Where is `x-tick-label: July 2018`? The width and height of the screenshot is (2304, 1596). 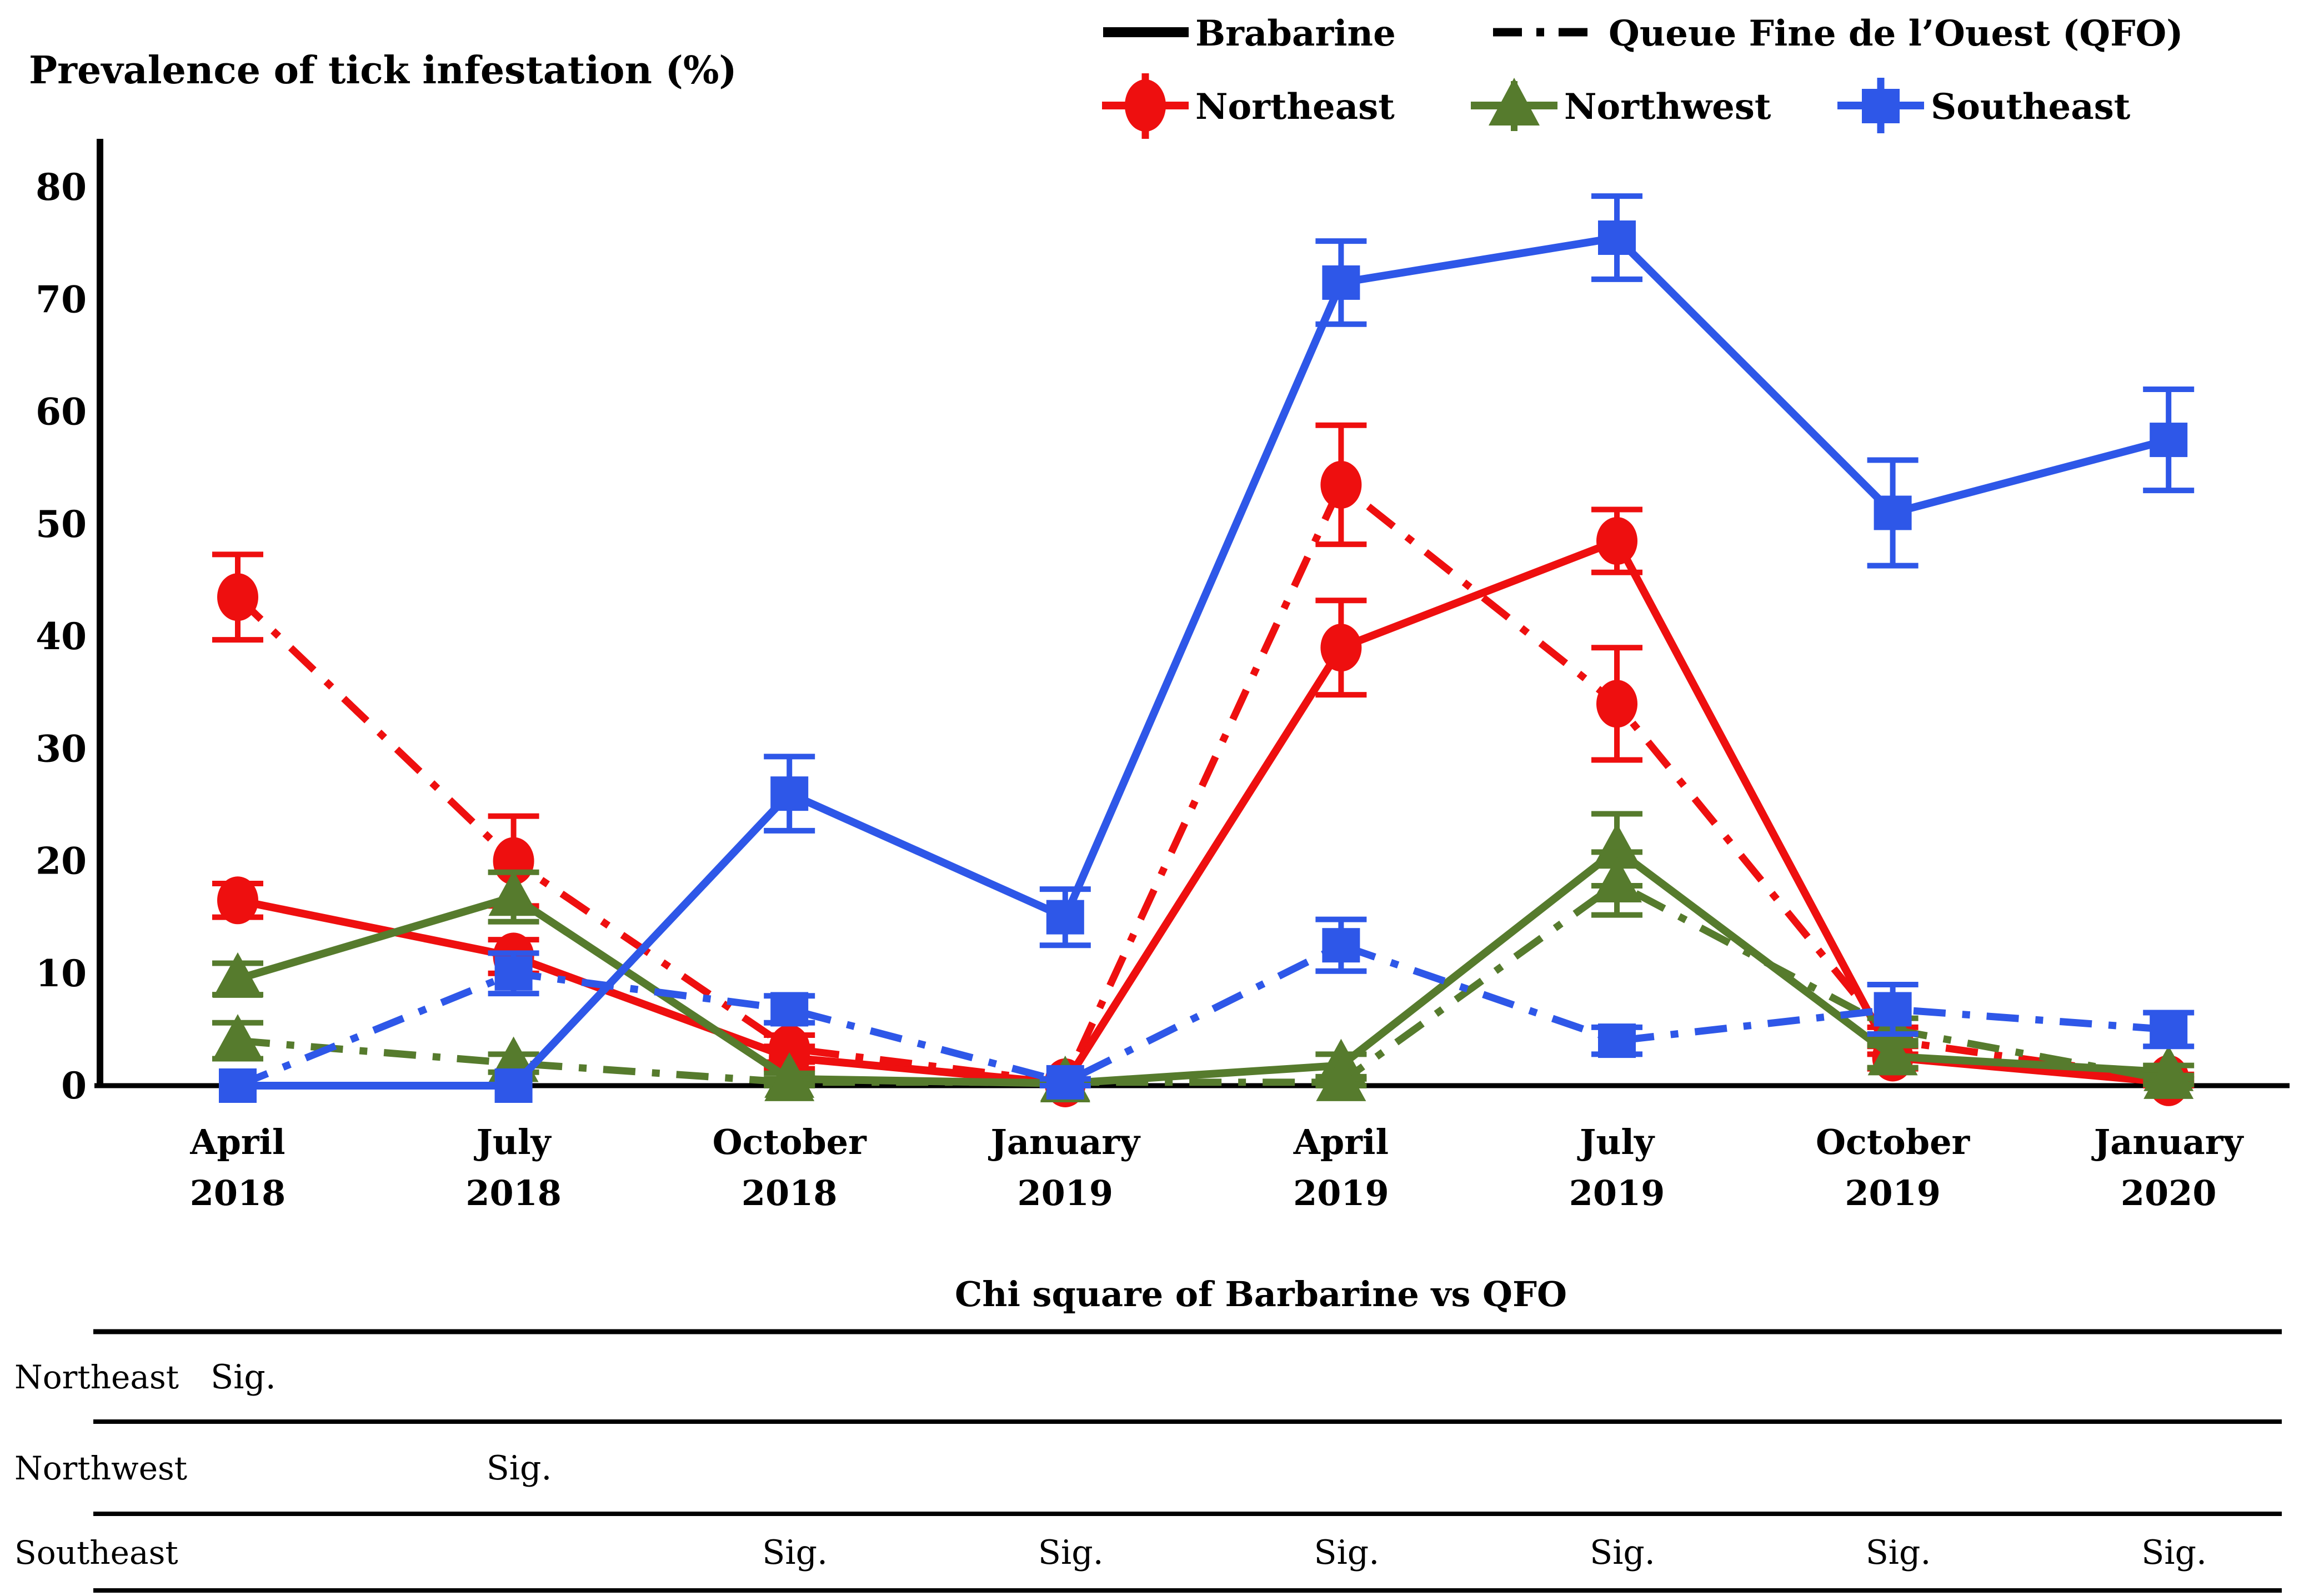
x-tick-label: July 2018 is located at coordinates (513, 1167).